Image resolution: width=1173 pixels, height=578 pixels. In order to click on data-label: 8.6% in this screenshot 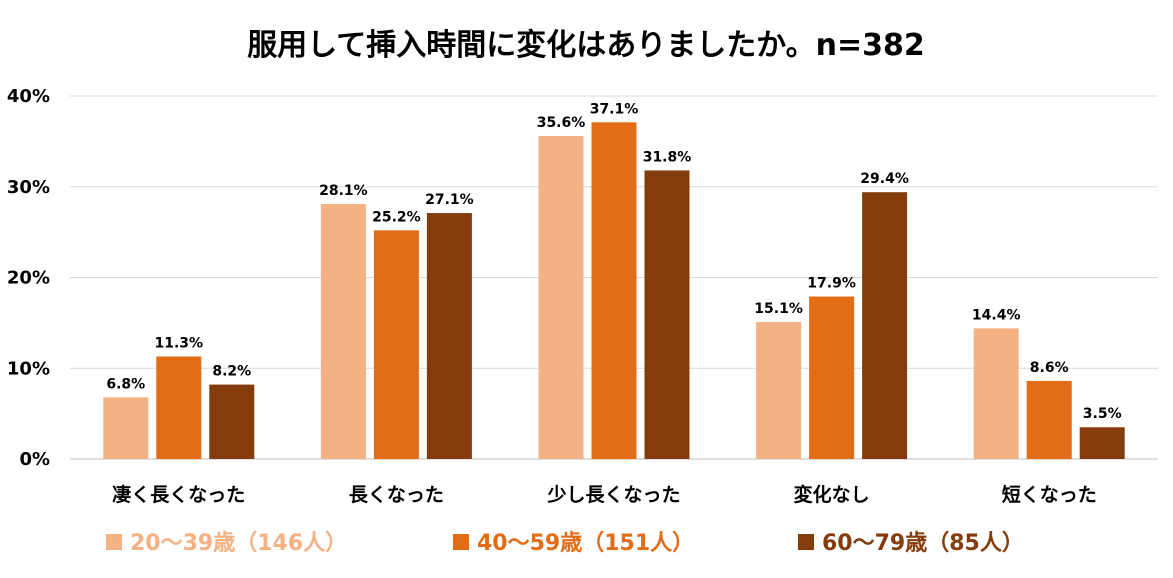, I will do `click(1049, 368)`.